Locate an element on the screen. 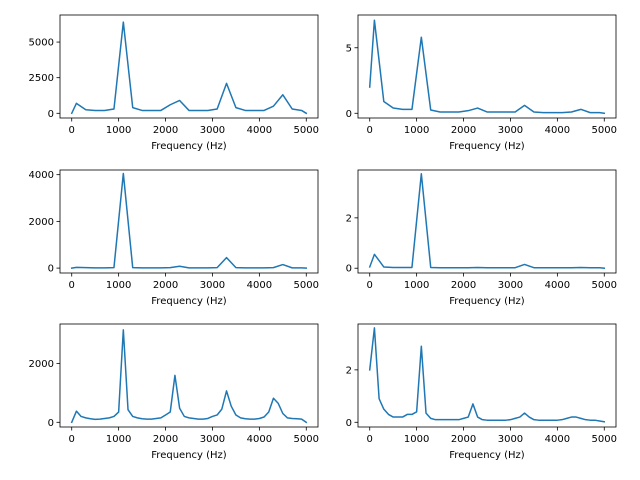  y-tick-label: 4000 is located at coordinates (41, 175).